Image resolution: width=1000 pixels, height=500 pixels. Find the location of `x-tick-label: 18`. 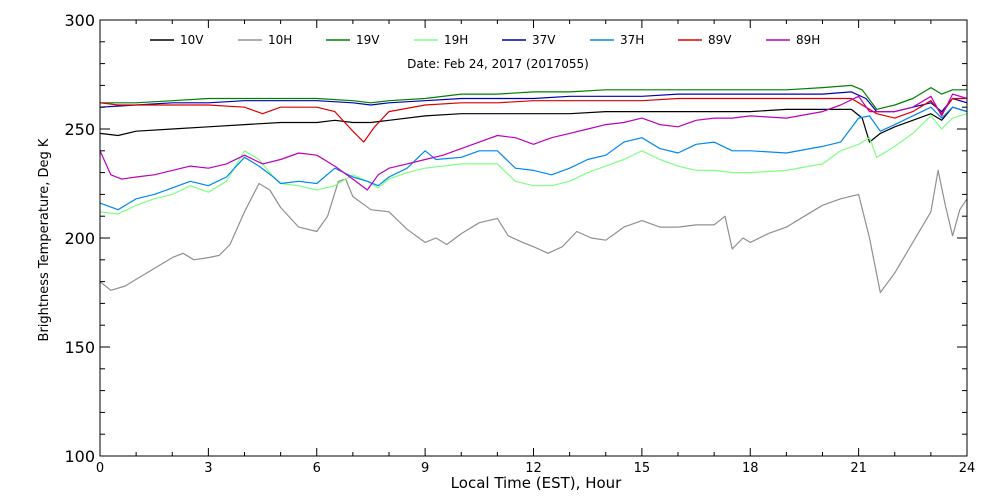

x-tick-label: 18 is located at coordinates (750, 468).